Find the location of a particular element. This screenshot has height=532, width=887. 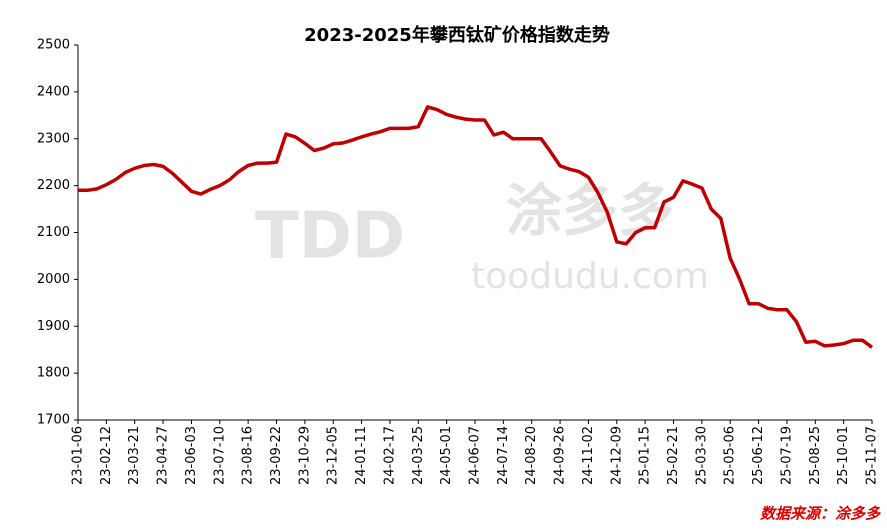

x-tick-label: 25-05-06 is located at coordinates (730, 455).